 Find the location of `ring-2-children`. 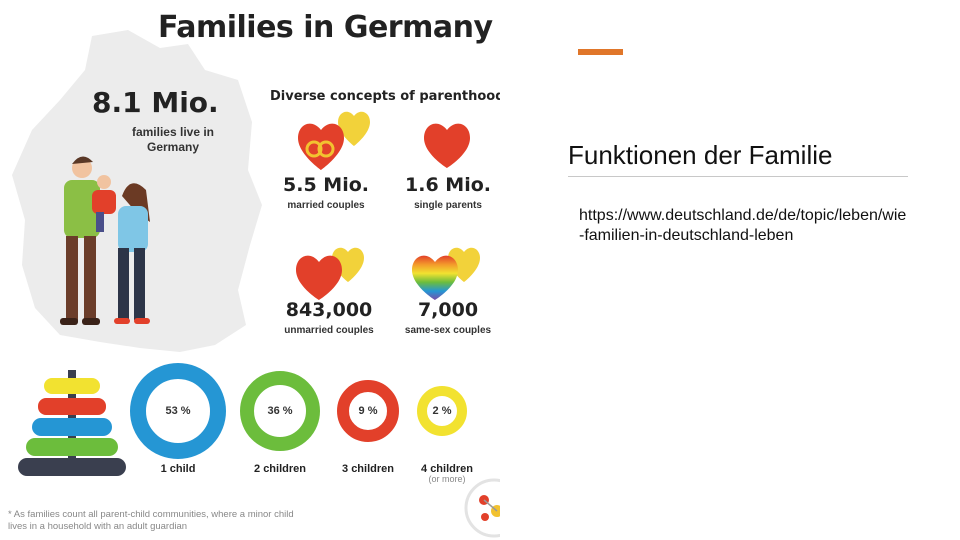

ring-2-children is located at coordinates (280, 411).